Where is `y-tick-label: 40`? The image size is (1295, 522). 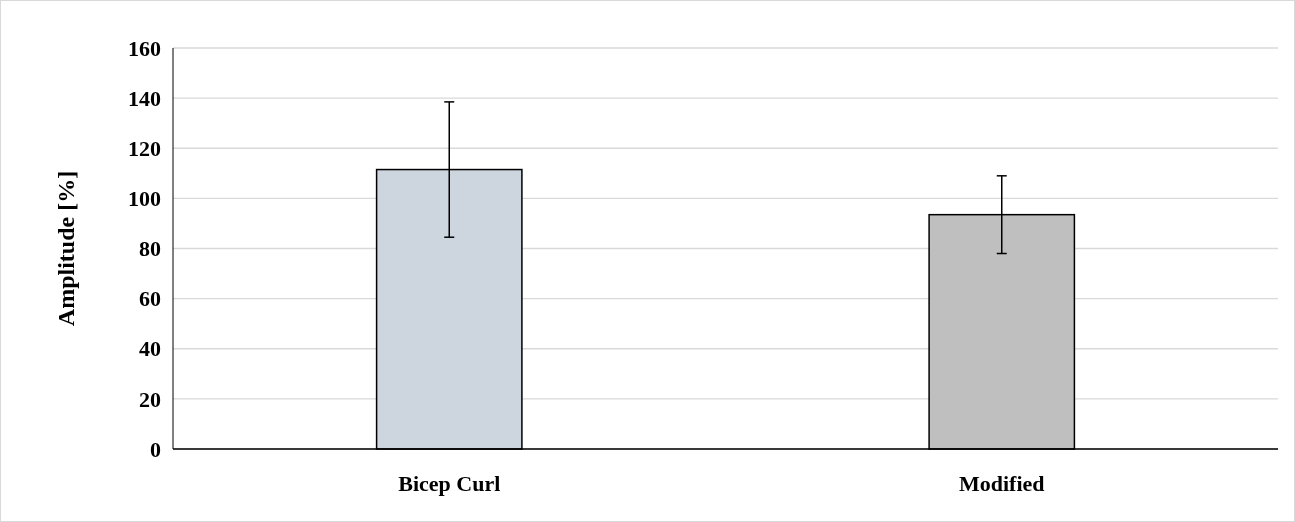
y-tick-label: 40 is located at coordinates (150, 349).